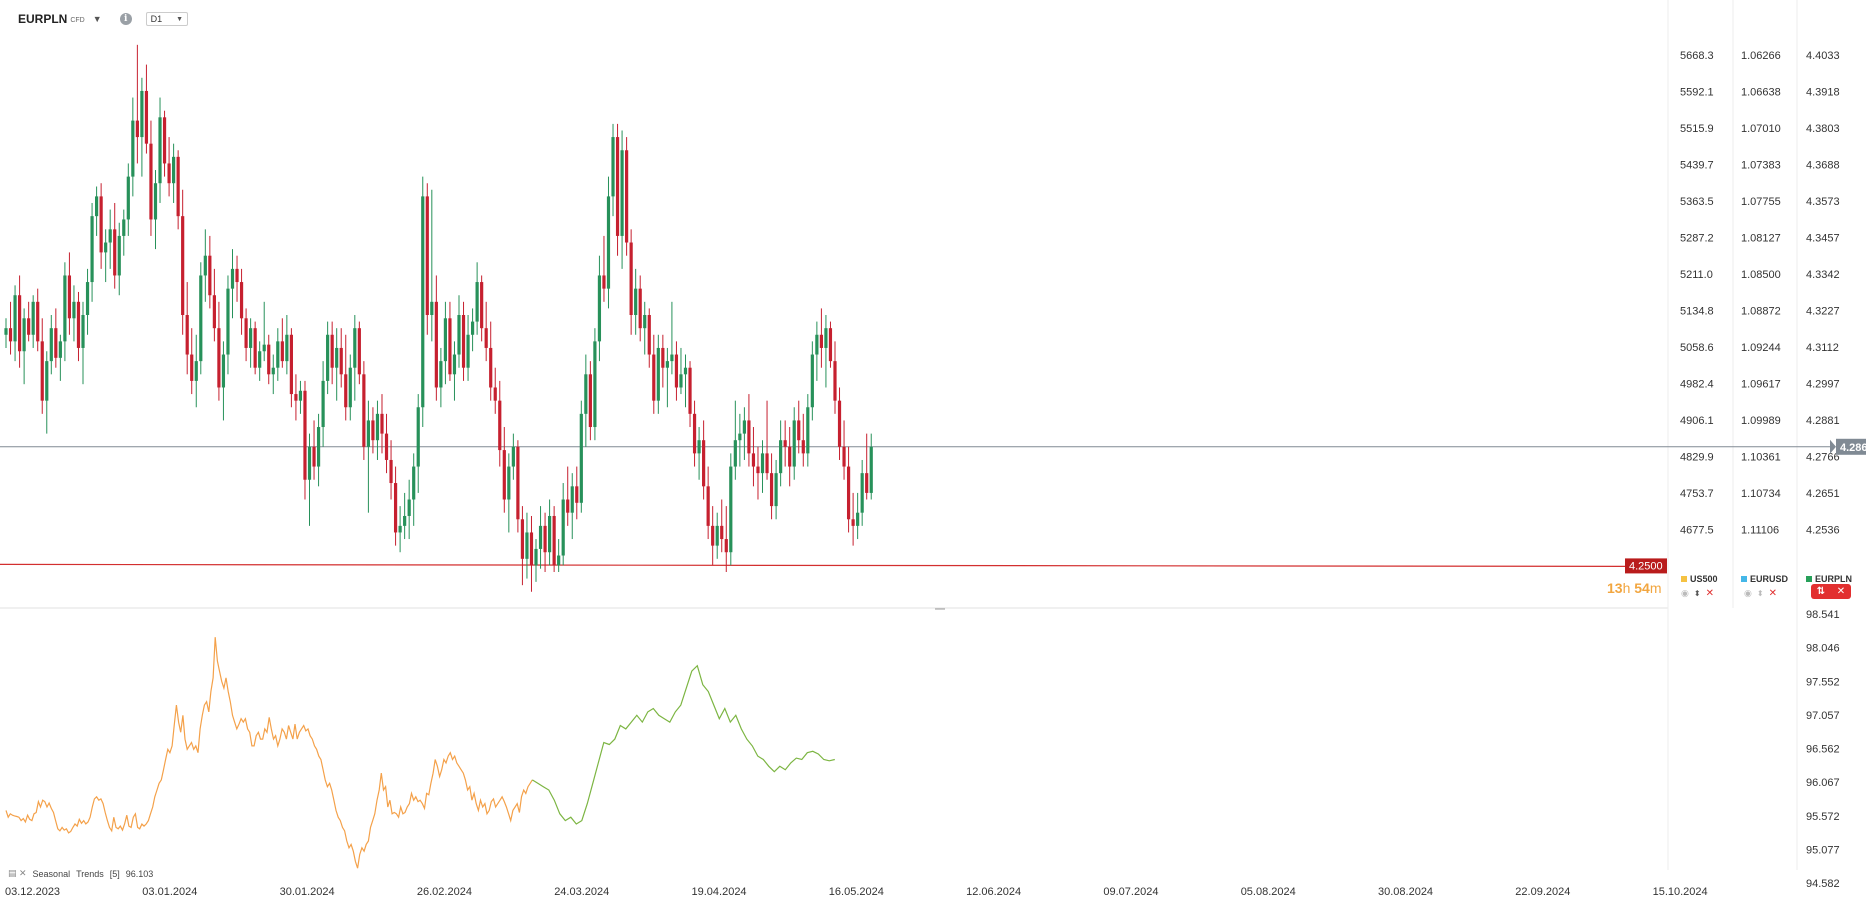 Image resolution: width=1866 pixels, height=909 pixels. What do you see at coordinates (1764, 579) in the screenshot?
I see `legend-eurusd: EURUSD` at bounding box center [1764, 579].